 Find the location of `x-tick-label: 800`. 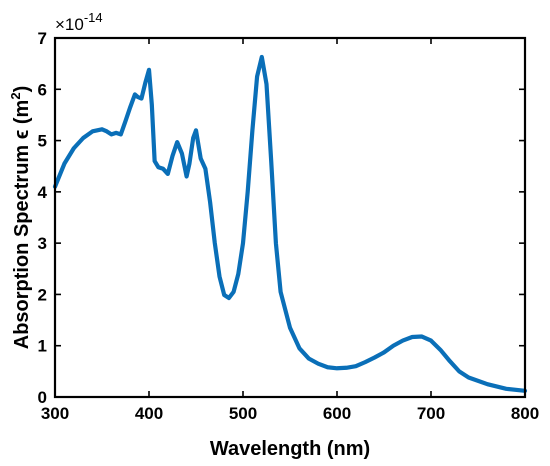

x-tick-label: 800 is located at coordinates (525, 413).